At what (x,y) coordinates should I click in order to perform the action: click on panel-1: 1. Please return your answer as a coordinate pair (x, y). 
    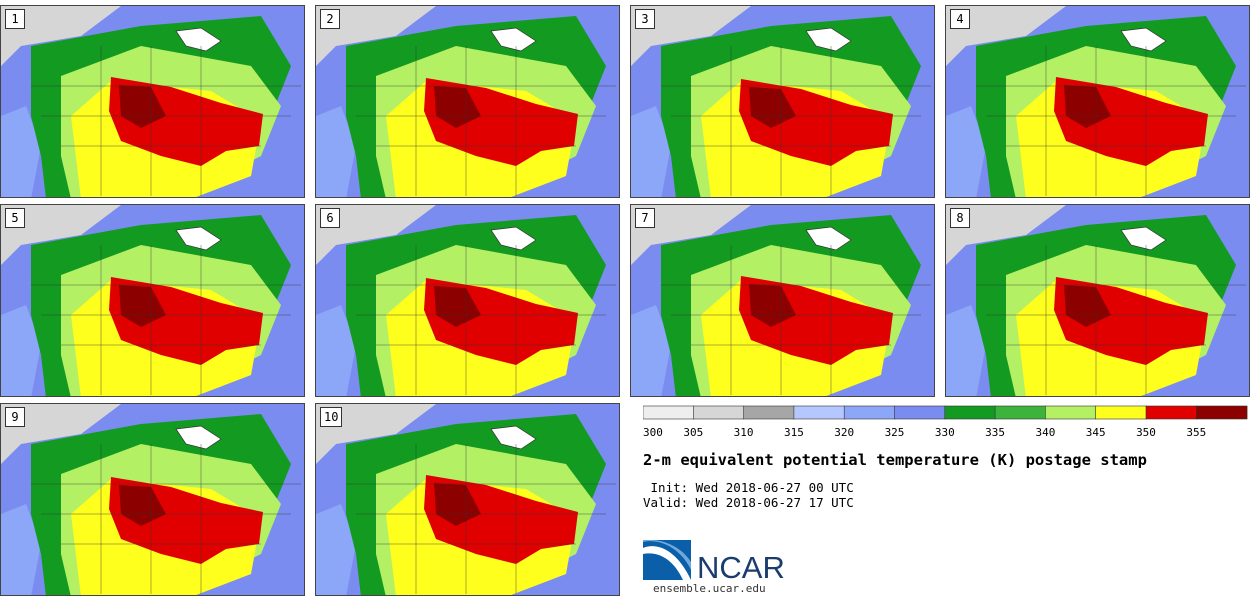
    Looking at the image, I should click on (152, 101).